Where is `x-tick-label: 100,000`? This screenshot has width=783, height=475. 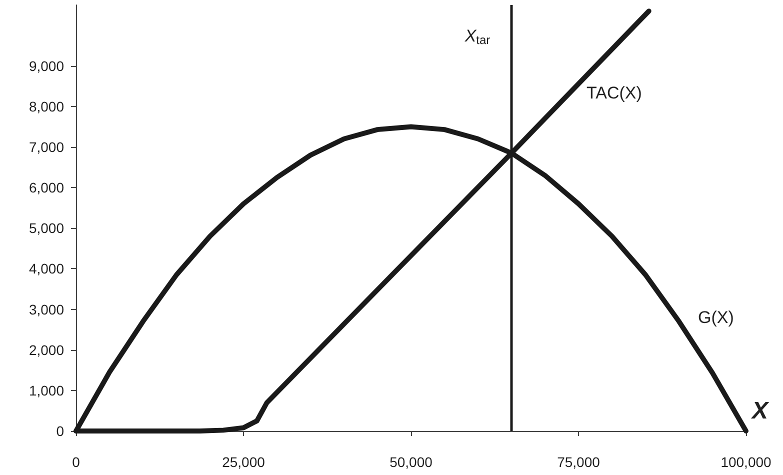
x-tick-label: 100,000 is located at coordinates (746, 462).